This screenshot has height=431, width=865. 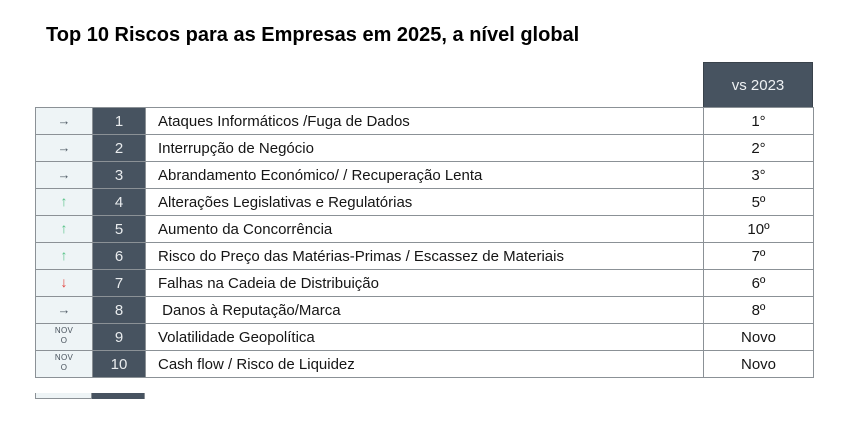 I want to click on table-row: → 1 Ataques Informáticos /Fuga de Dados 1°, so click(x=424, y=121).